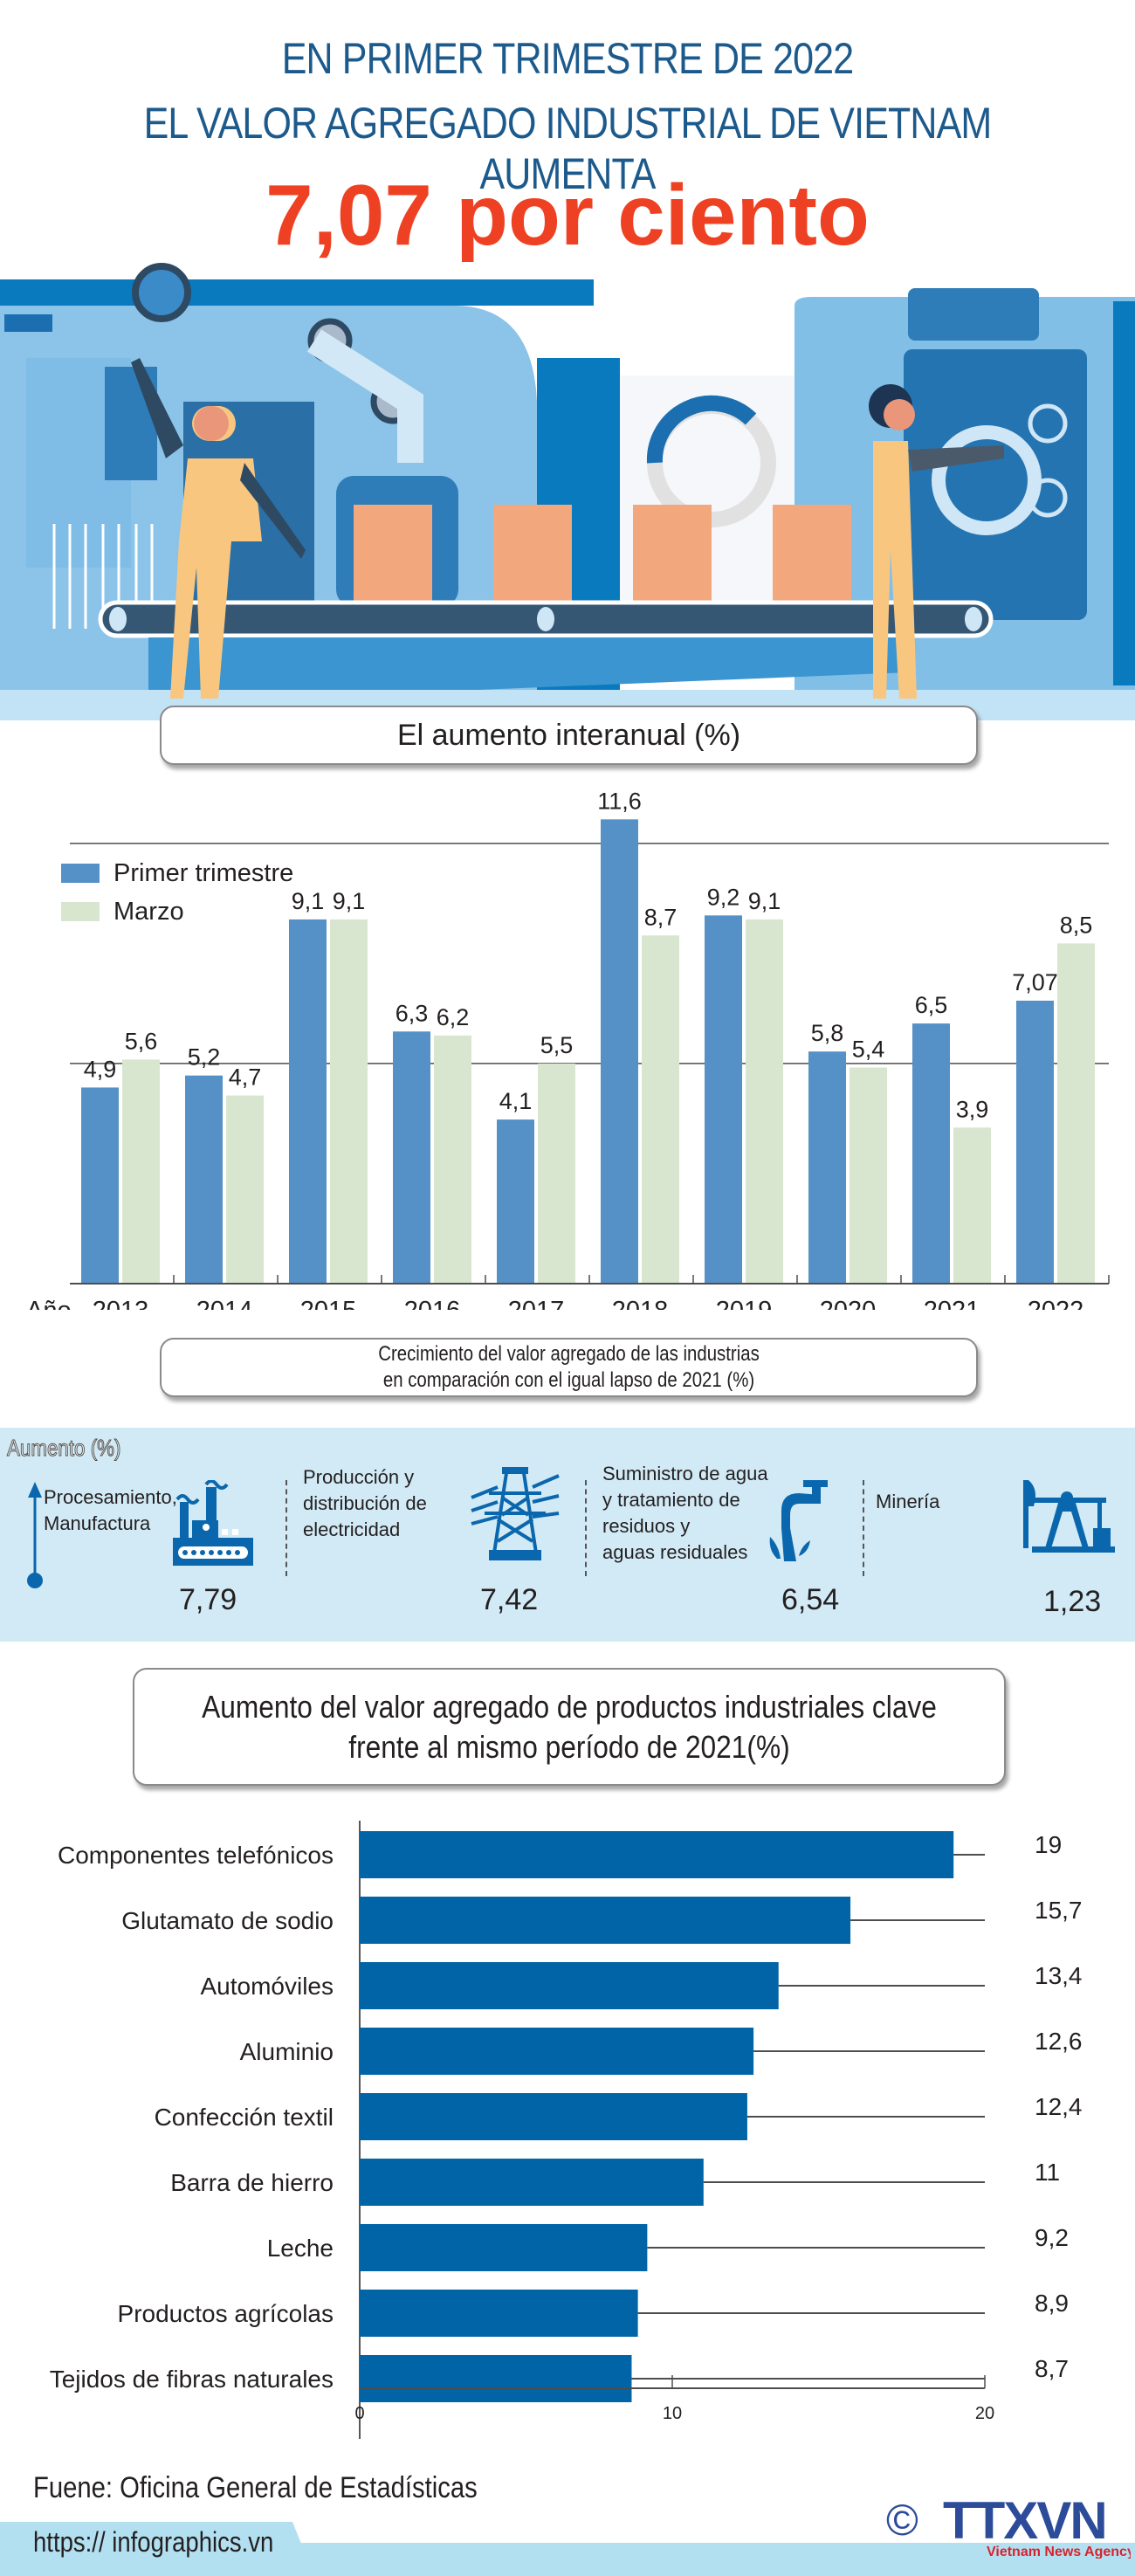 The width and height of the screenshot is (1135, 2576). Describe the element at coordinates (1047, 2172) in the screenshot. I see `product-value-label: 11` at that location.